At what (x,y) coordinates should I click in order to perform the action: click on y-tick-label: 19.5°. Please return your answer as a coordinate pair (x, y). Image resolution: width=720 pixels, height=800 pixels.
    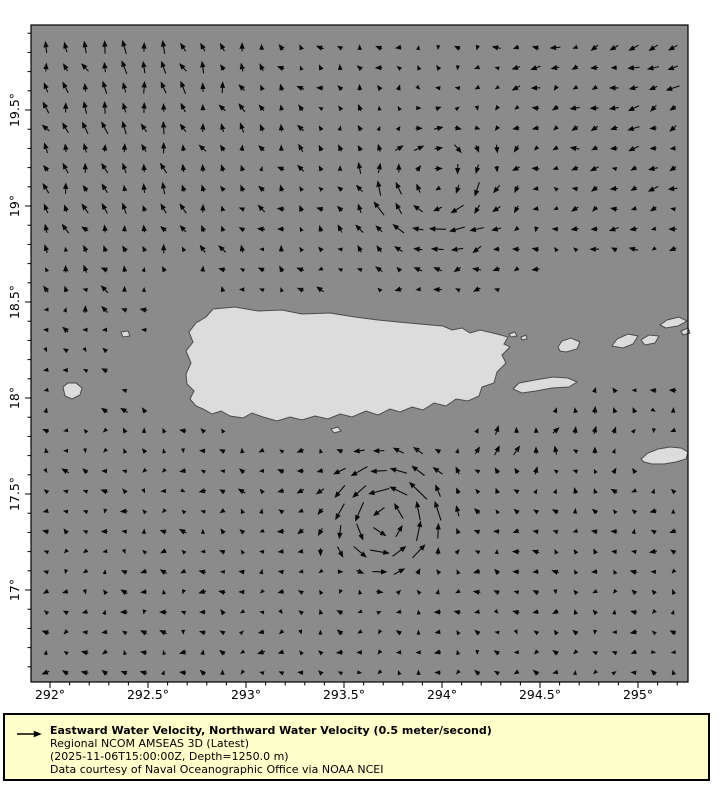
    Looking at the image, I should click on (14, 110).